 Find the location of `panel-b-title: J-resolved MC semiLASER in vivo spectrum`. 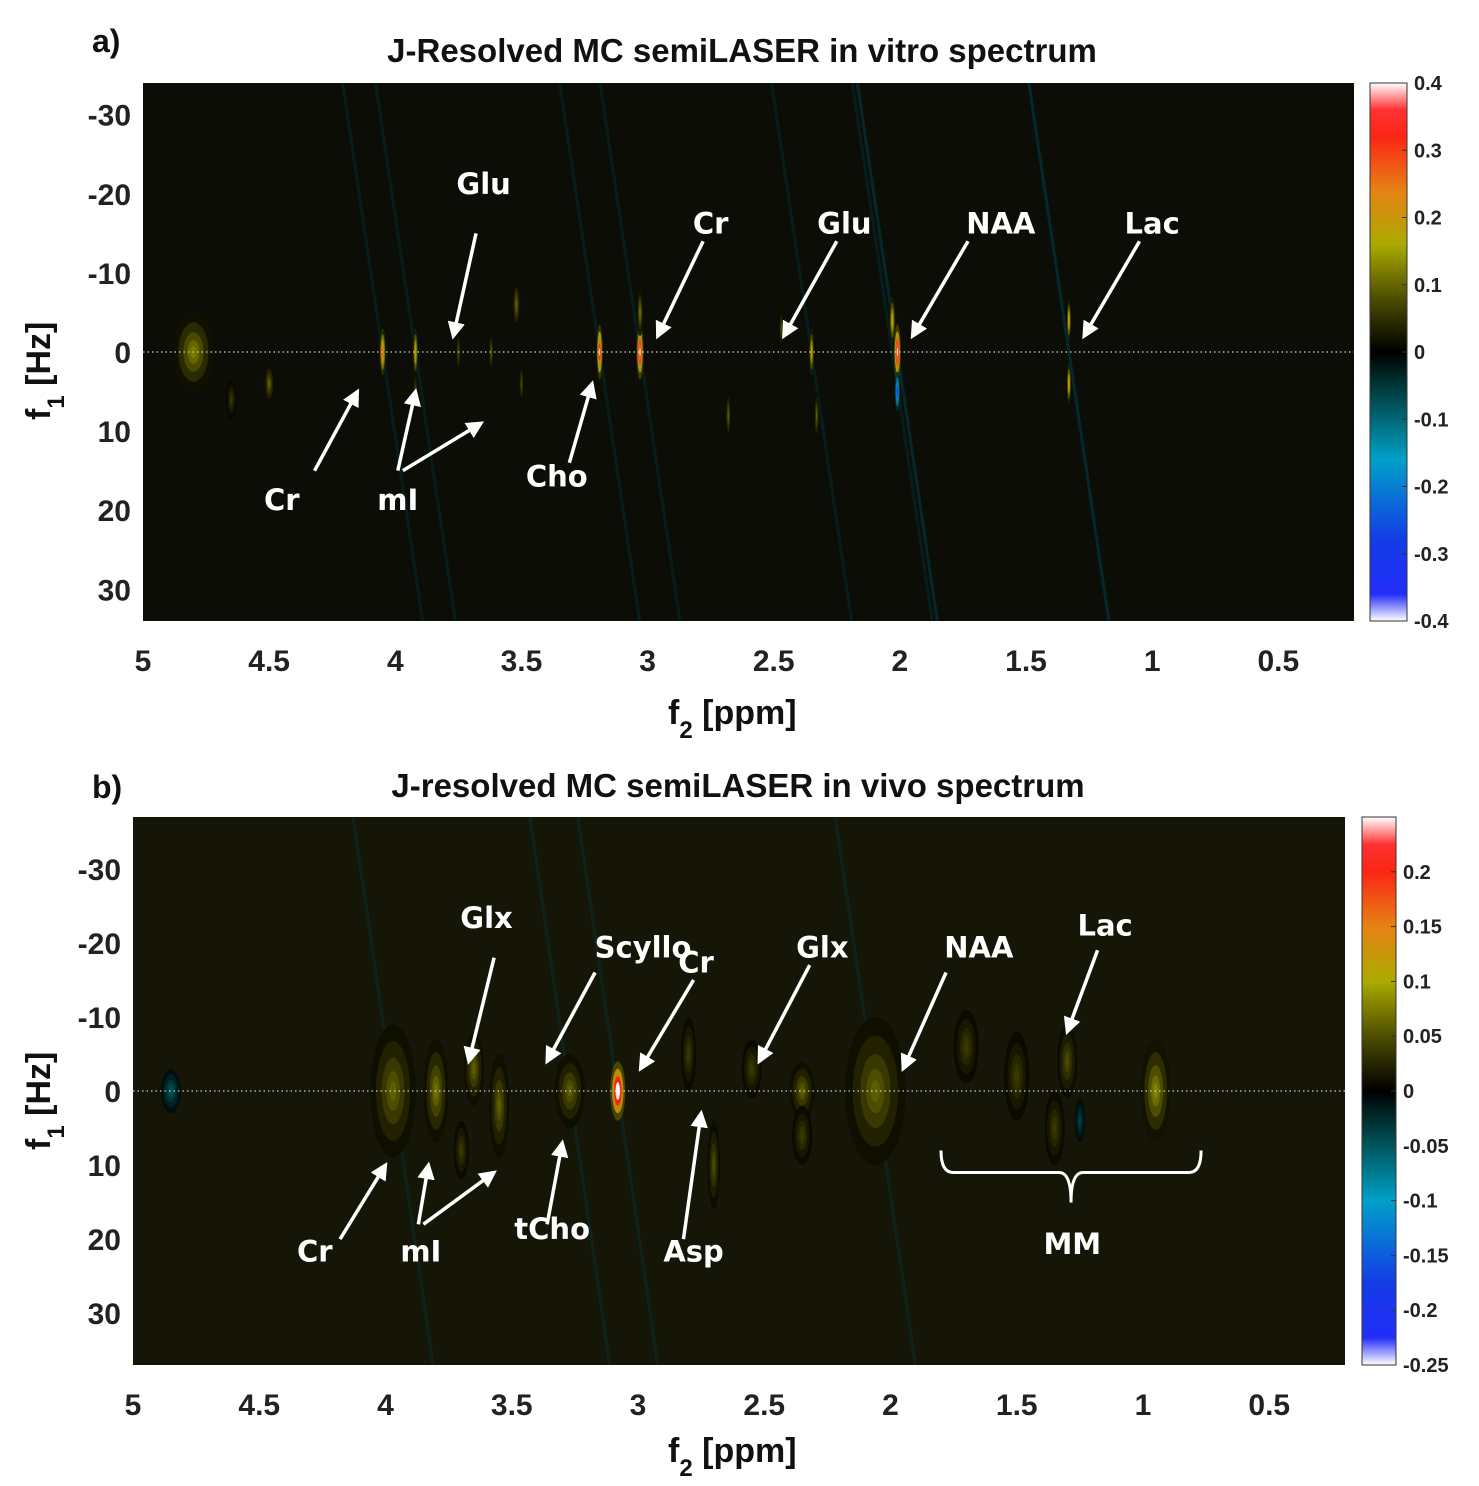

panel-b-title: J-resolved MC semiLASER in vivo spectrum is located at coordinates (737, 785).